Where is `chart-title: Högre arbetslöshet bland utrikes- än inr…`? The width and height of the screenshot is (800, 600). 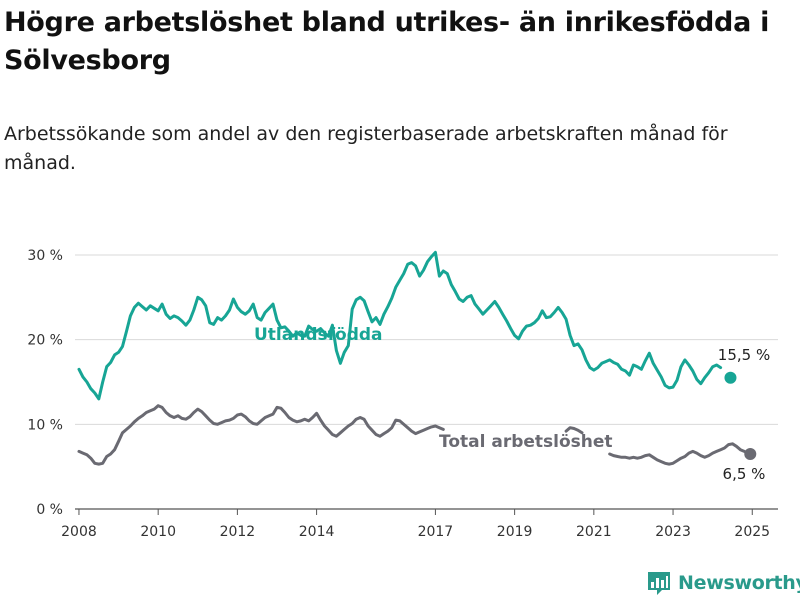 chart-title: Högre arbetslöshet bland utrikes- än inr… is located at coordinates (387, 41).